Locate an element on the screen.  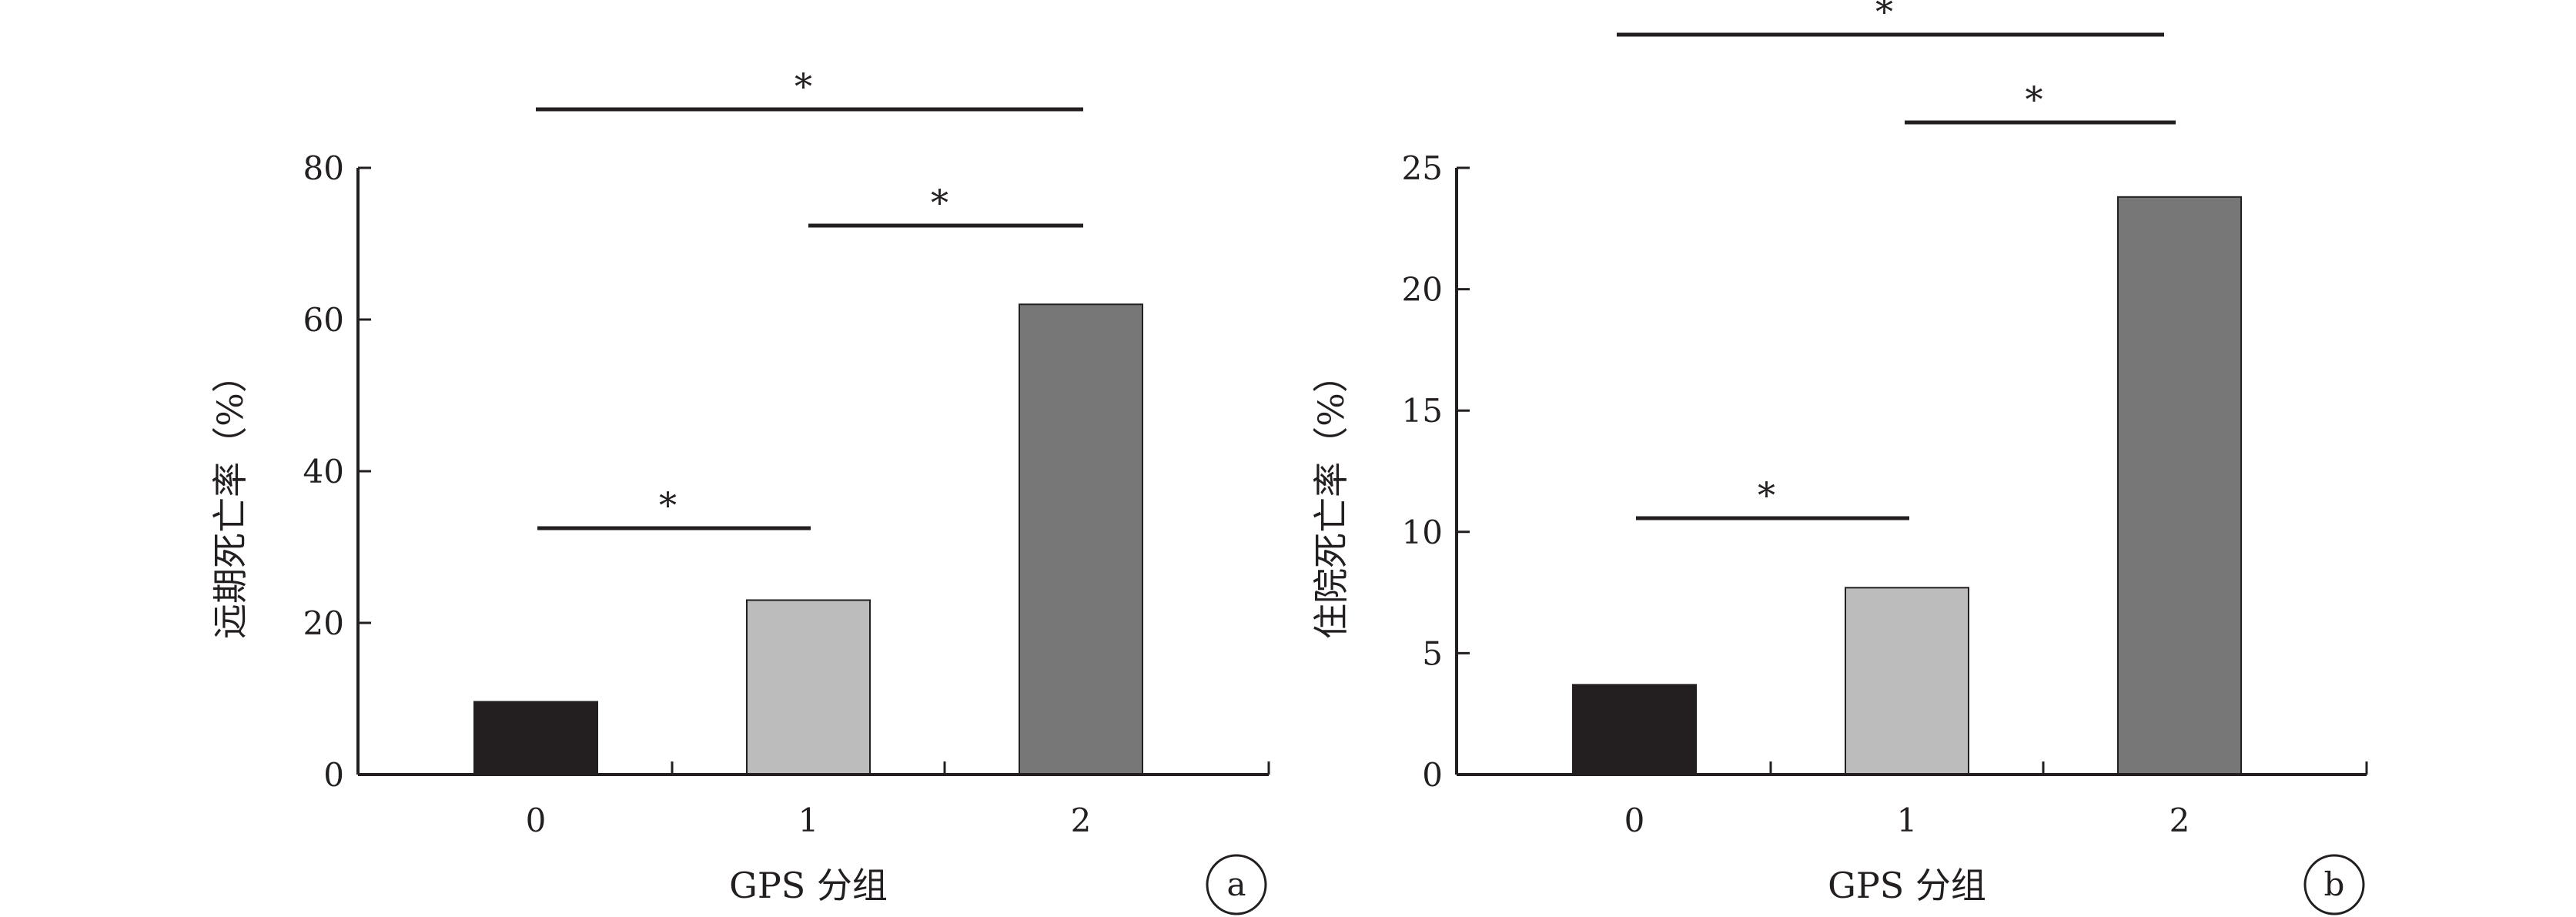
y-axis-title-a: 远期死亡率（%） is located at coordinates (230, 498).